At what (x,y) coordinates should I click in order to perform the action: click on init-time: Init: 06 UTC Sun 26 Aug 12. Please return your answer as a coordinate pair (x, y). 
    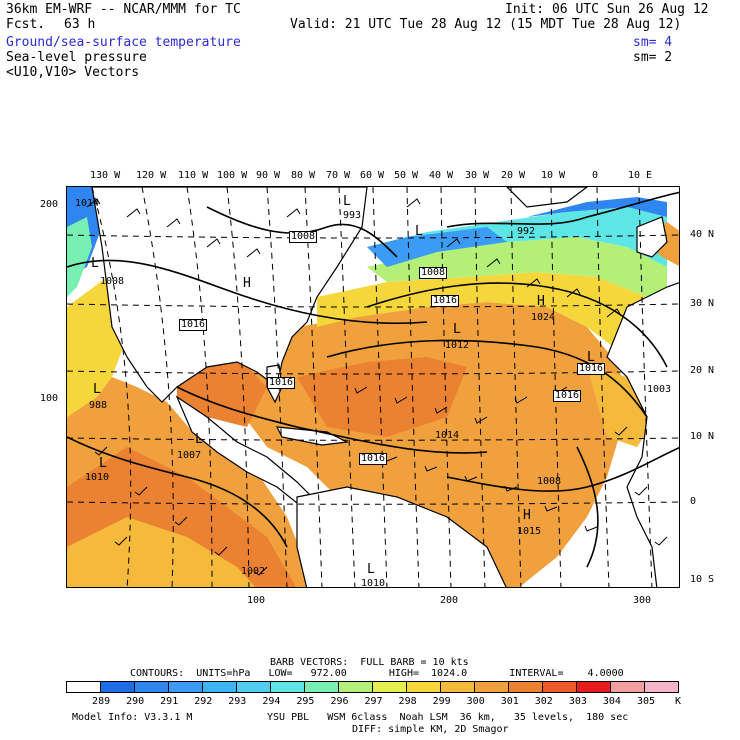
    Looking at the image, I should click on (607, 9).